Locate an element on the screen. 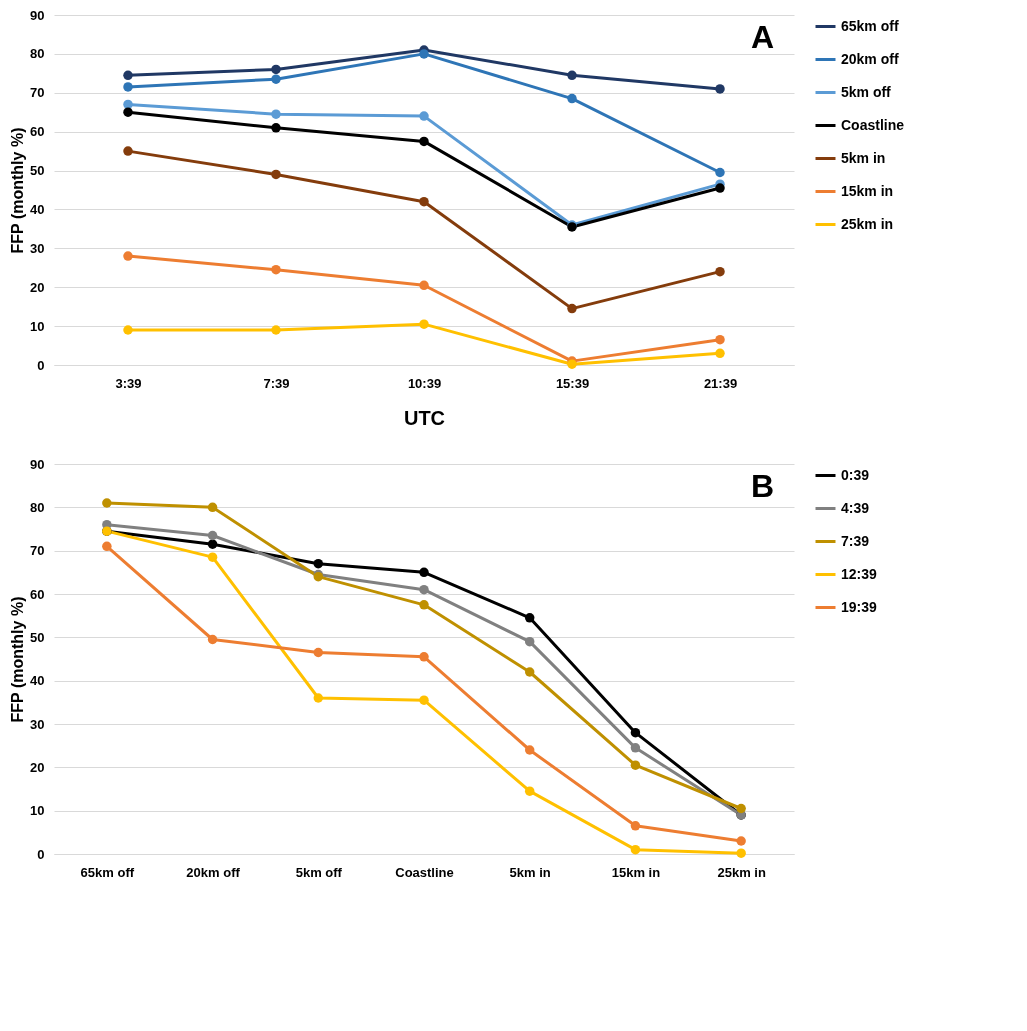  x-tick-label: 5km in is located at coordinates (530, 872).